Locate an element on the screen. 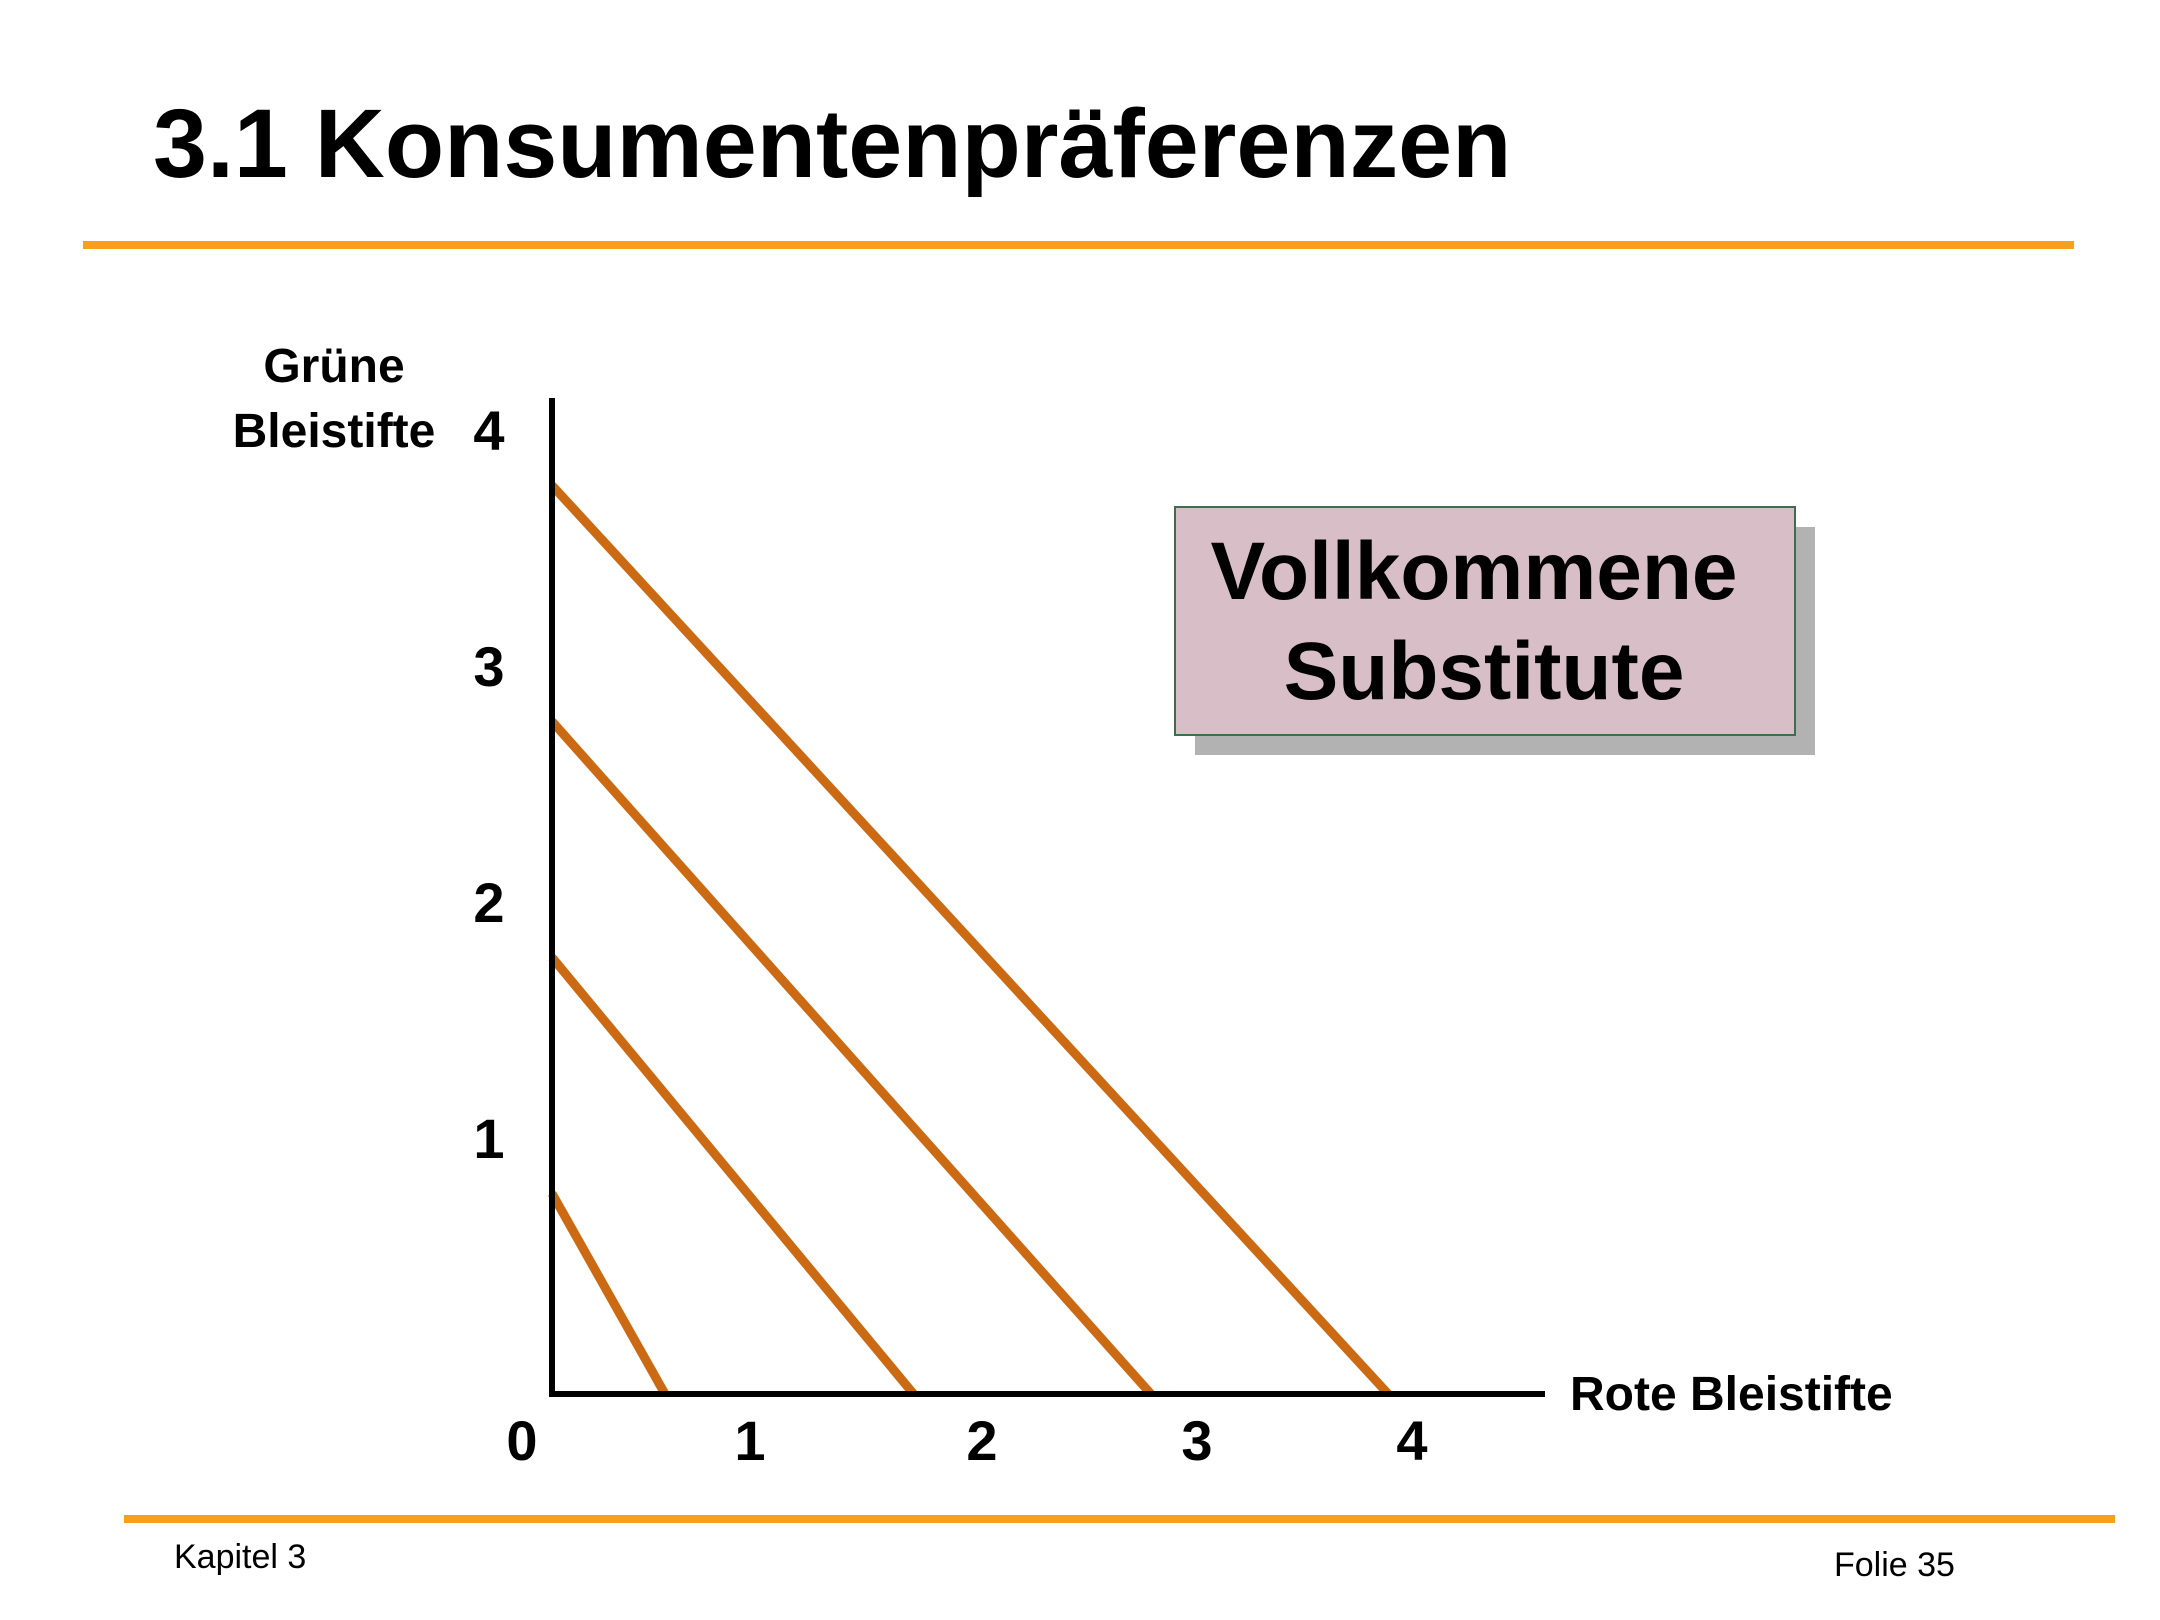 This screenshot has height=1620, width=2160. y-tick-labels: 1 2 3 4 is located at coordinates (488, 784).